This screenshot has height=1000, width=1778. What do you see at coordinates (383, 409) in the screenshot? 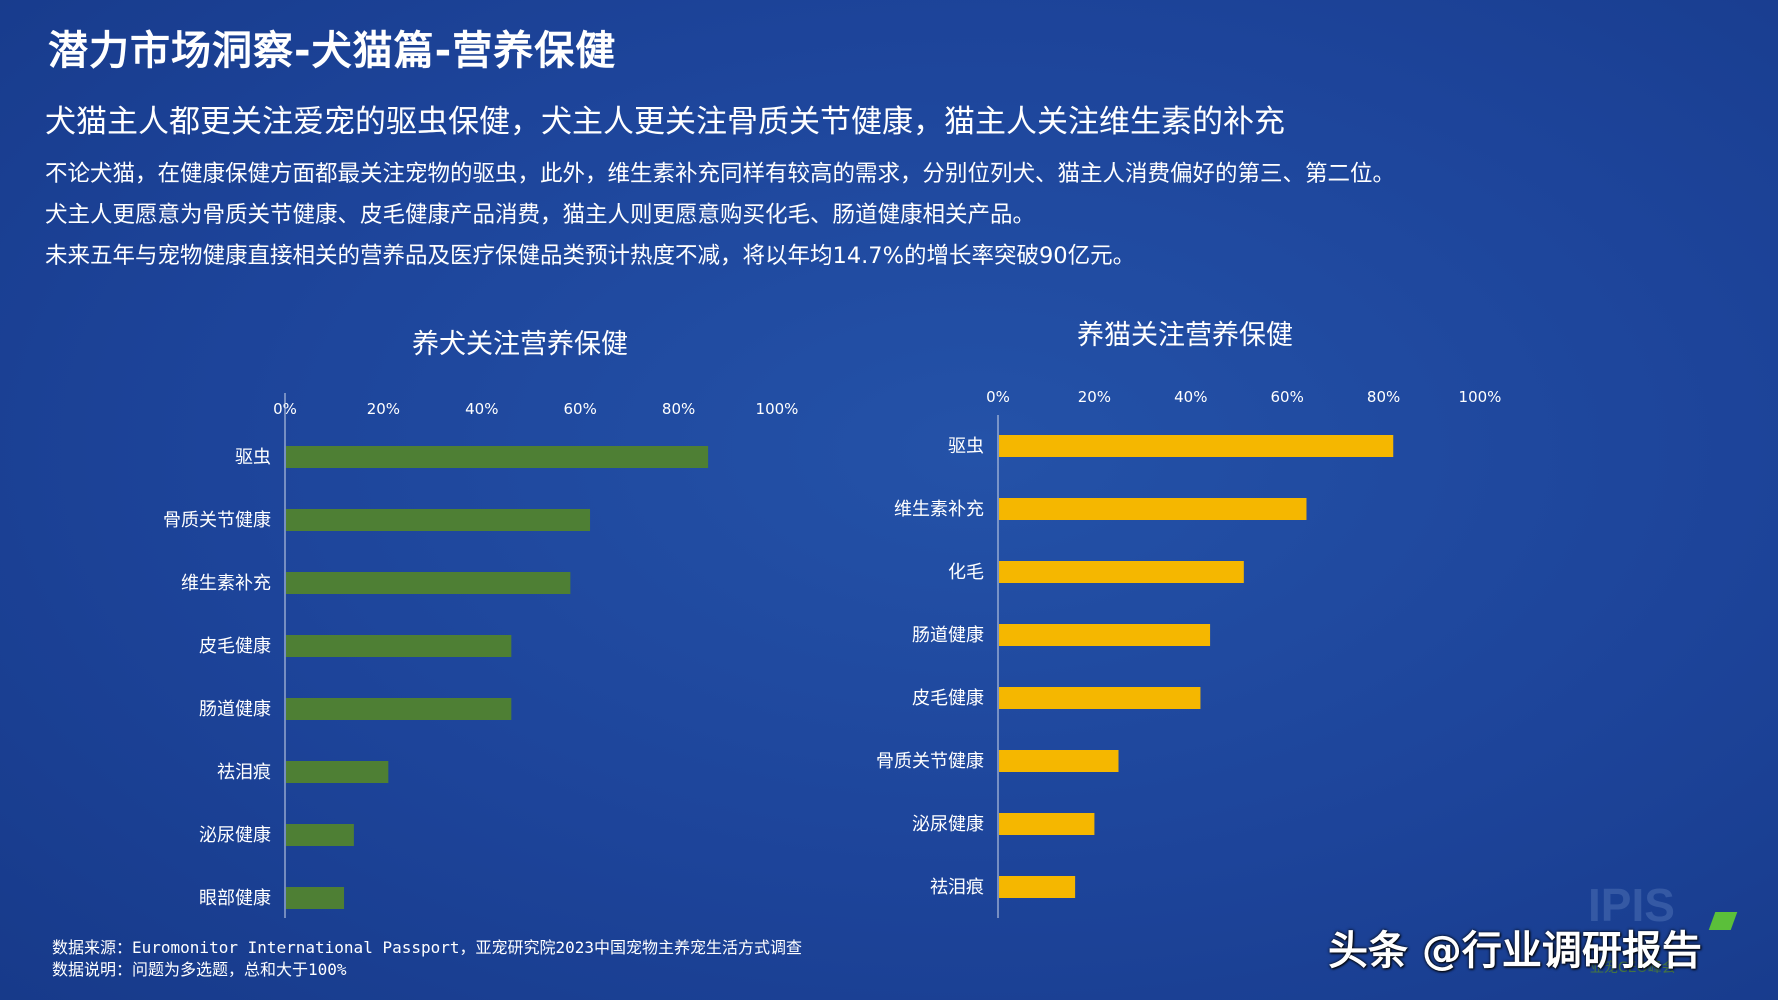
I see `dog-tick-label: 20%` at bounding box center [383, 409].